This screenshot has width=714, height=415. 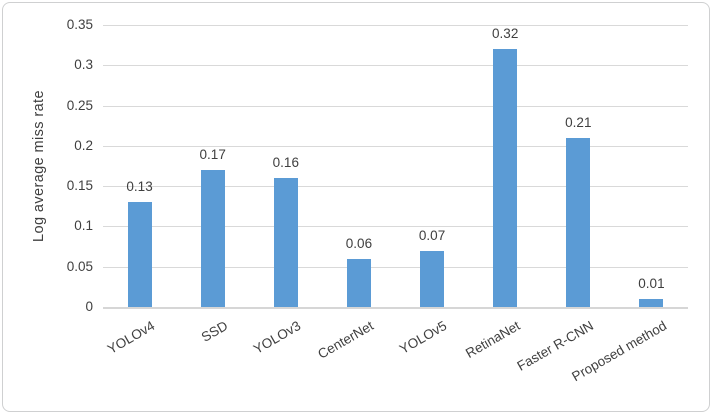 What do you see at coordinates (79, 266) in the screenshot?
I see `y-tick-label: 0.05` at bounding box center [79, 266].